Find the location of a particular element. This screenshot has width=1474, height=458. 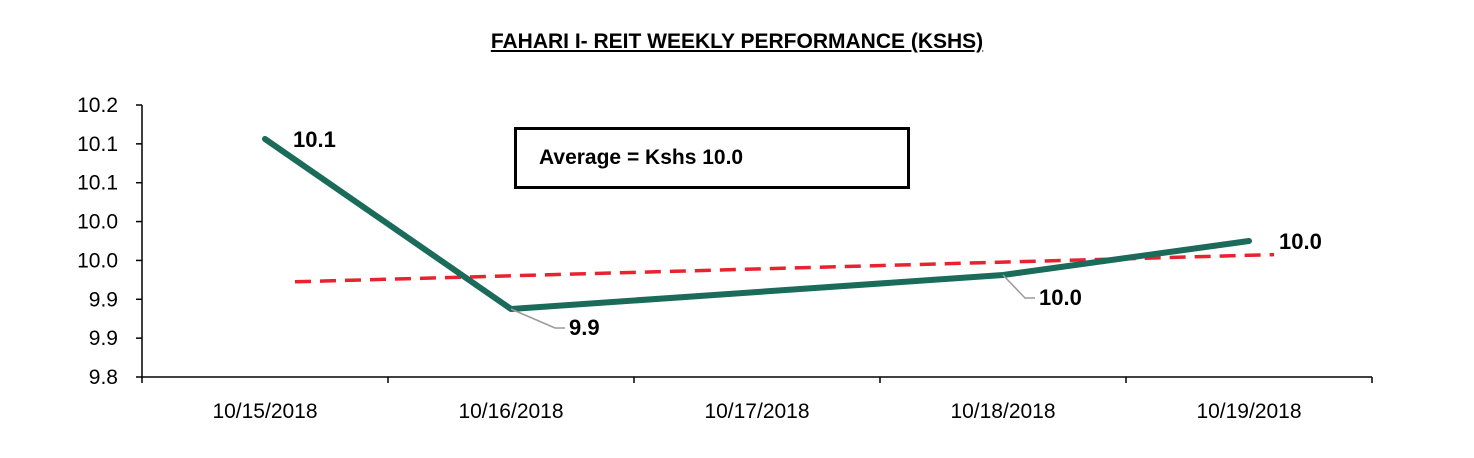

trendline-dashed is located at coordinates (784, 268).